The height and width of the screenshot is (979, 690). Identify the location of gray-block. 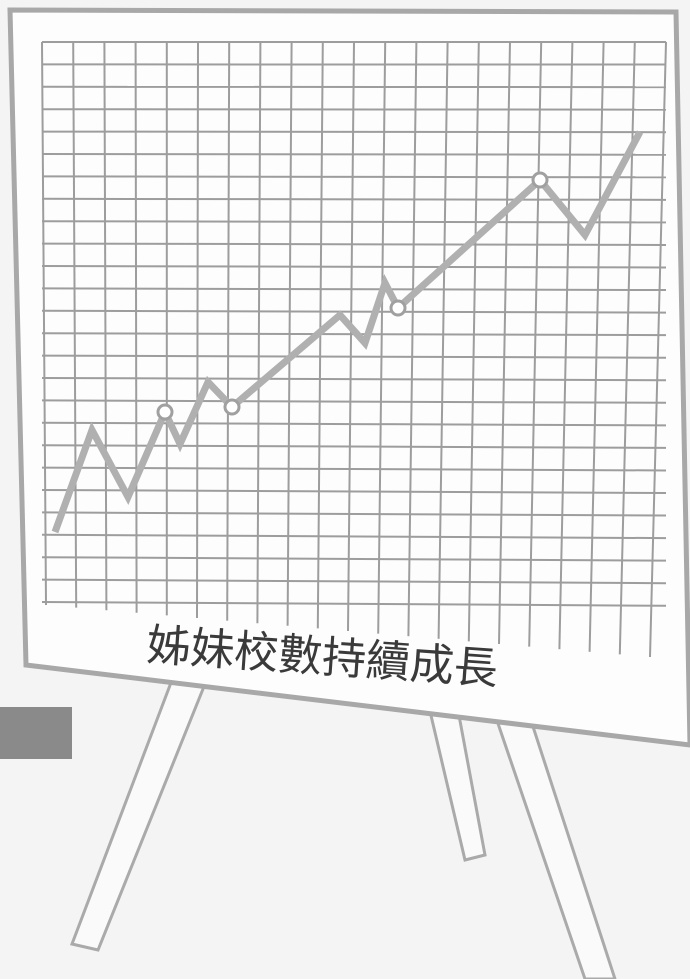
(36, 733).